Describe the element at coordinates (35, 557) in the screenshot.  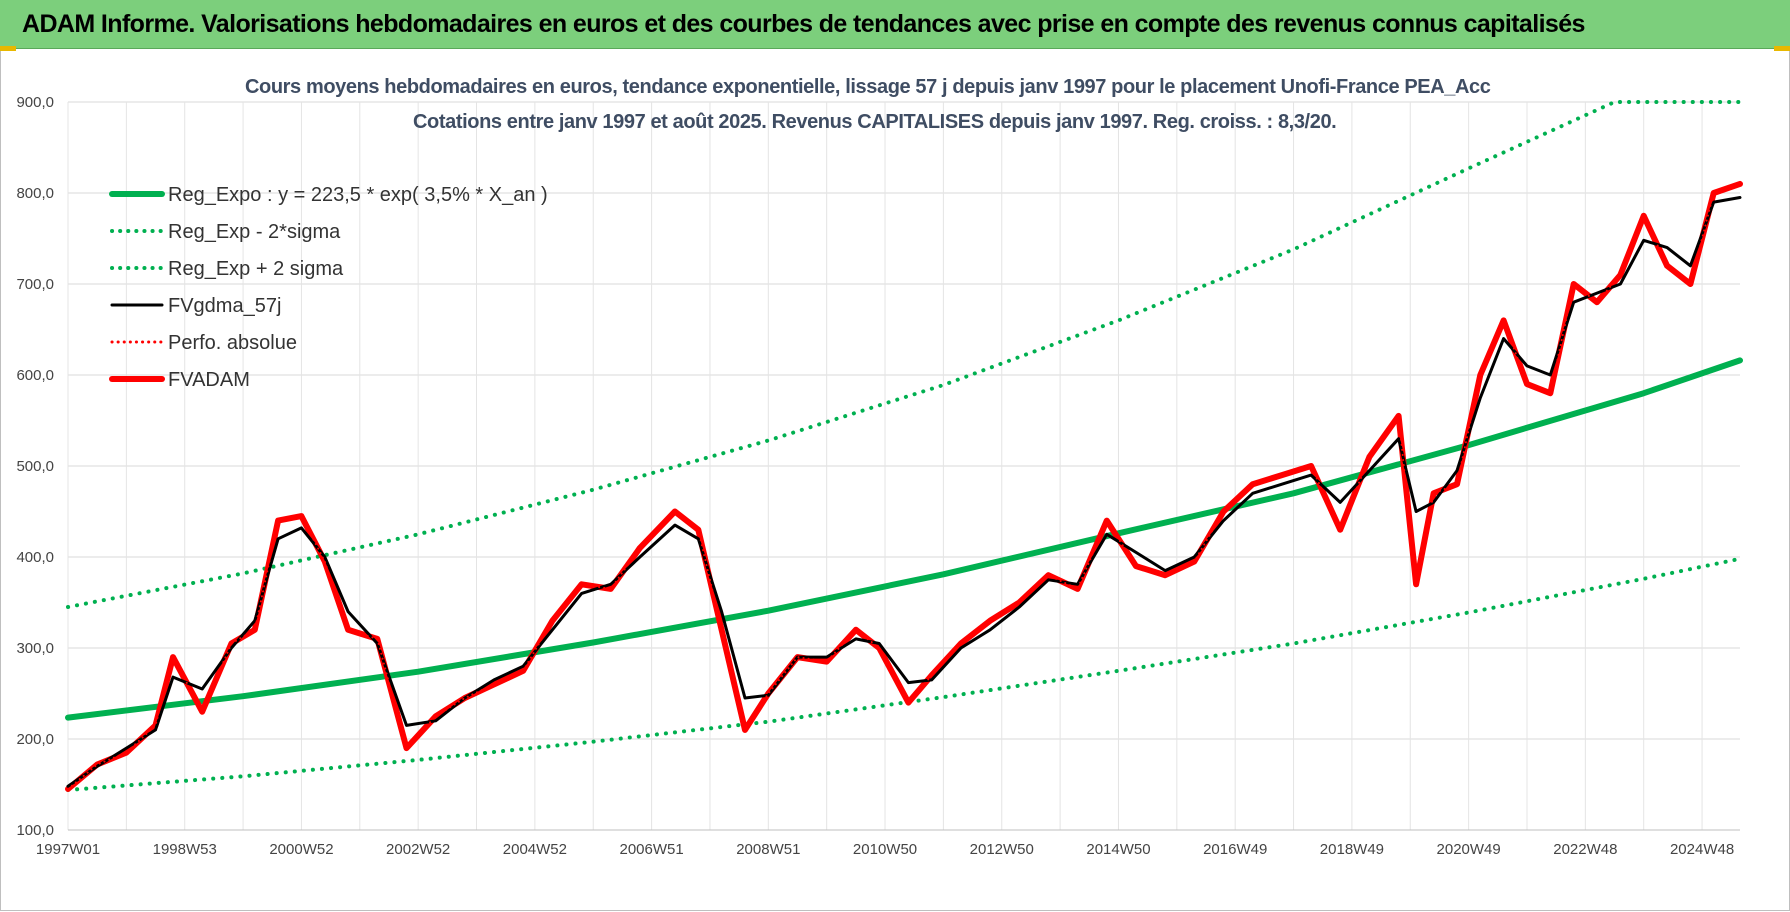
I see `y-tick-label: 400,0` at that location.